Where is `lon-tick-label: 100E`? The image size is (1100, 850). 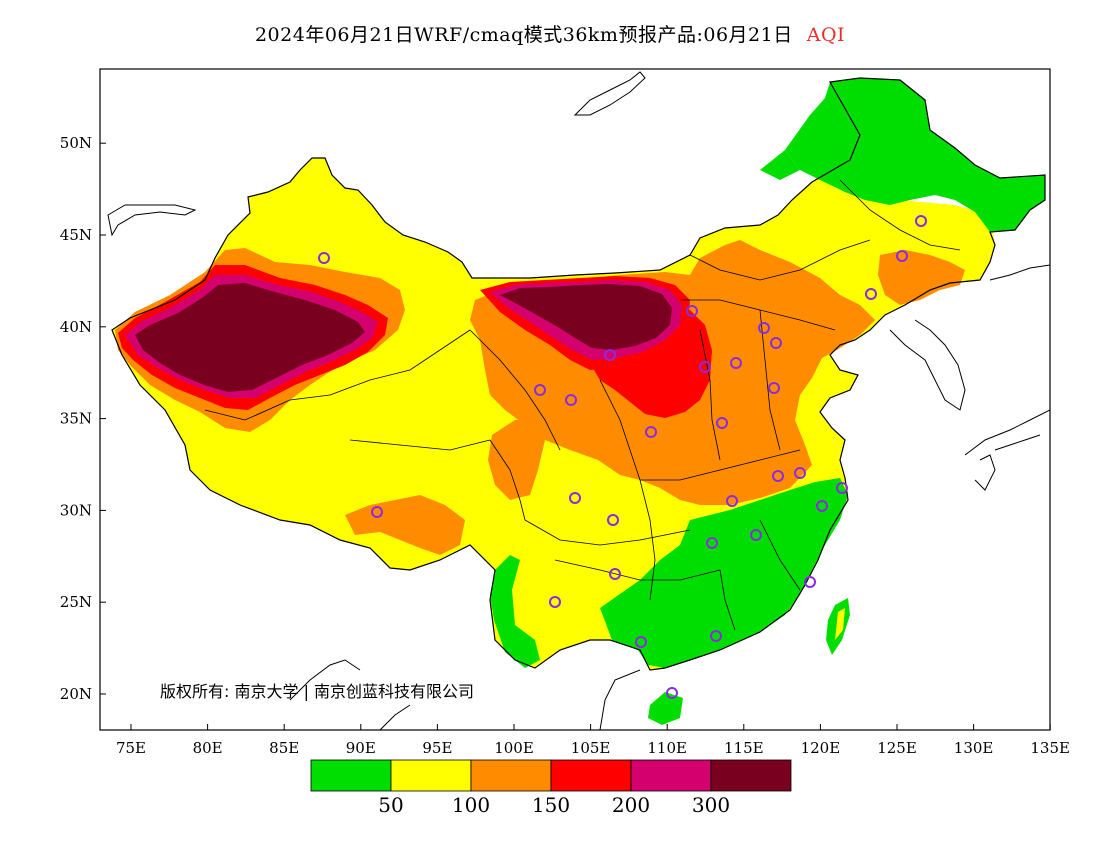 lon-tick-label: 100E is located at coordinates (514, 748).